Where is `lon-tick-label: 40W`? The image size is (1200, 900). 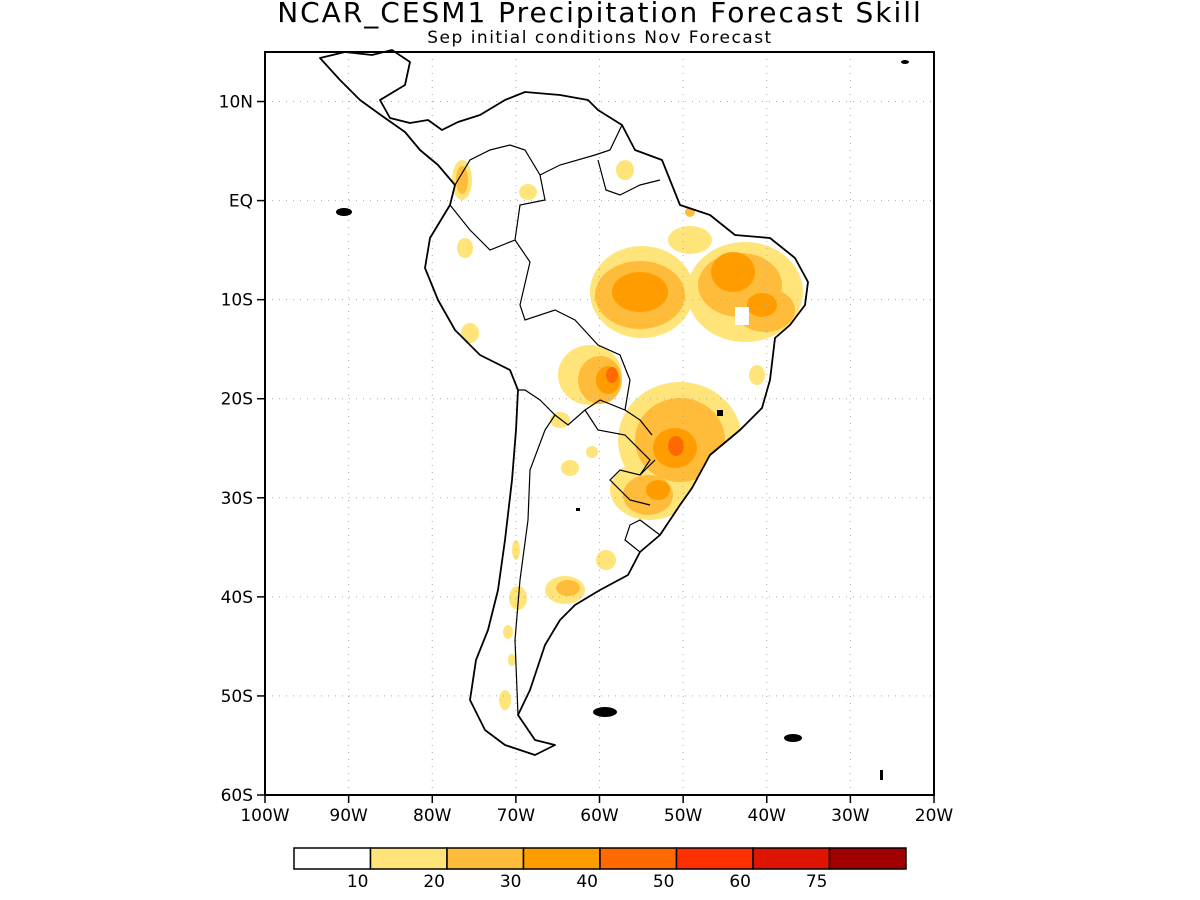
lon-tick-label: 40W is located at coordinates (767, 816).